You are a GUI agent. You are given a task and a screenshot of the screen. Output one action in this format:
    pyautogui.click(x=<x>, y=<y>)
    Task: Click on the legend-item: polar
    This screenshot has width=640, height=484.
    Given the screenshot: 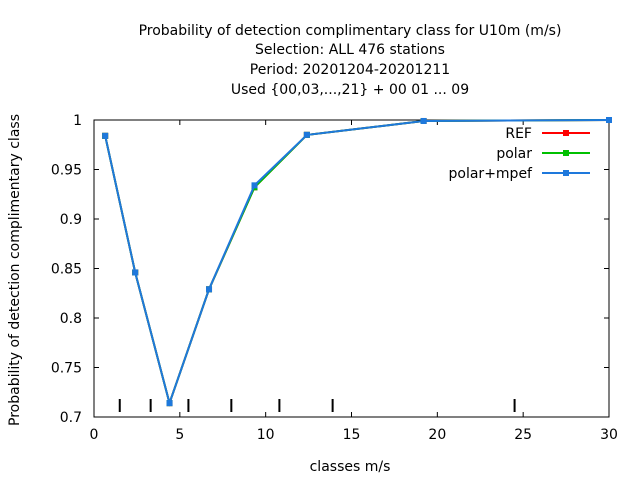 What is the action you would take?
    pyautogui.click(x=543, y=154)
    